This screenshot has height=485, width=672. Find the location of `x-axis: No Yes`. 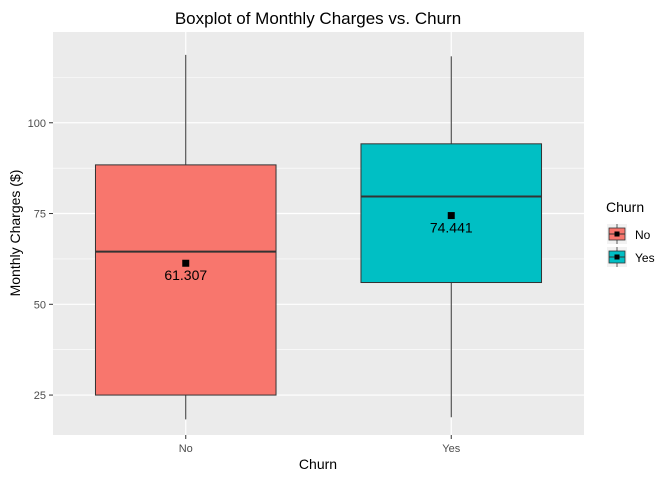

x-axis: No Yes is located at coordinates (320, 445).